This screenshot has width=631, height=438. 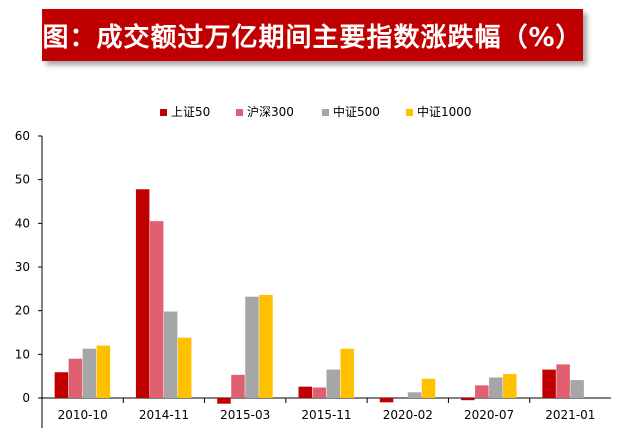 I want to click on y-tick-label: 50, so click(x=22, y=180).